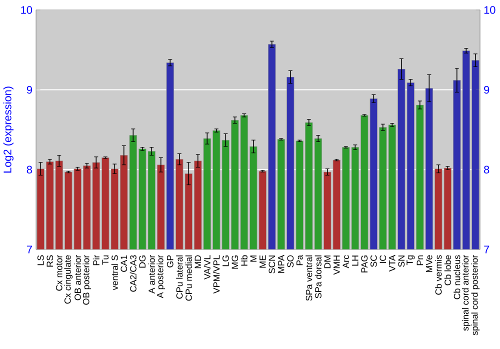 Image resolution: width=500 pixels, height=349 pixels. What do you see at coordinates (263, 261) in the screenshot?
I see `x-tick-label: ME` at bounding box center [263, 261].